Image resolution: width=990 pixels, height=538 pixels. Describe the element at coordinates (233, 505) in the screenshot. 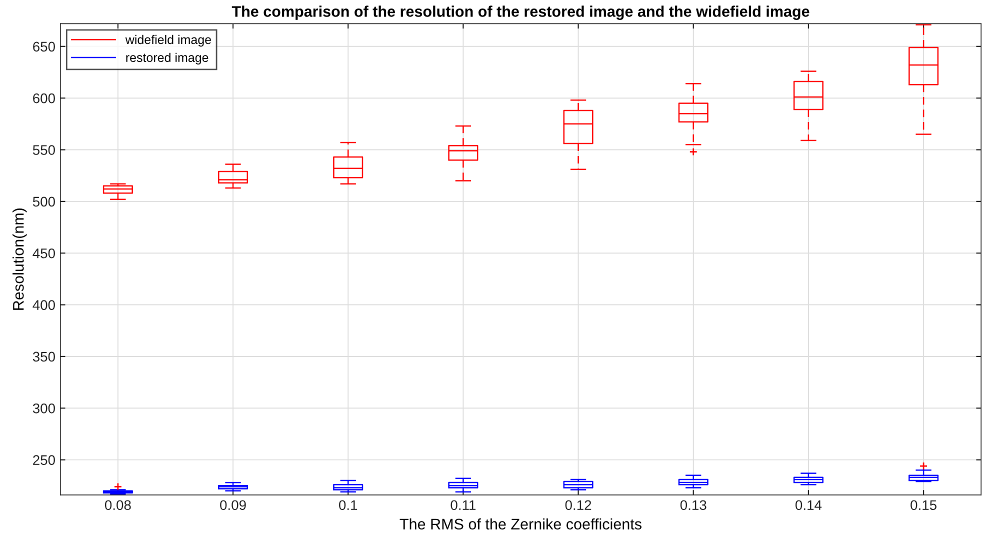

I see `x-tick-label: 0.09` at that location.